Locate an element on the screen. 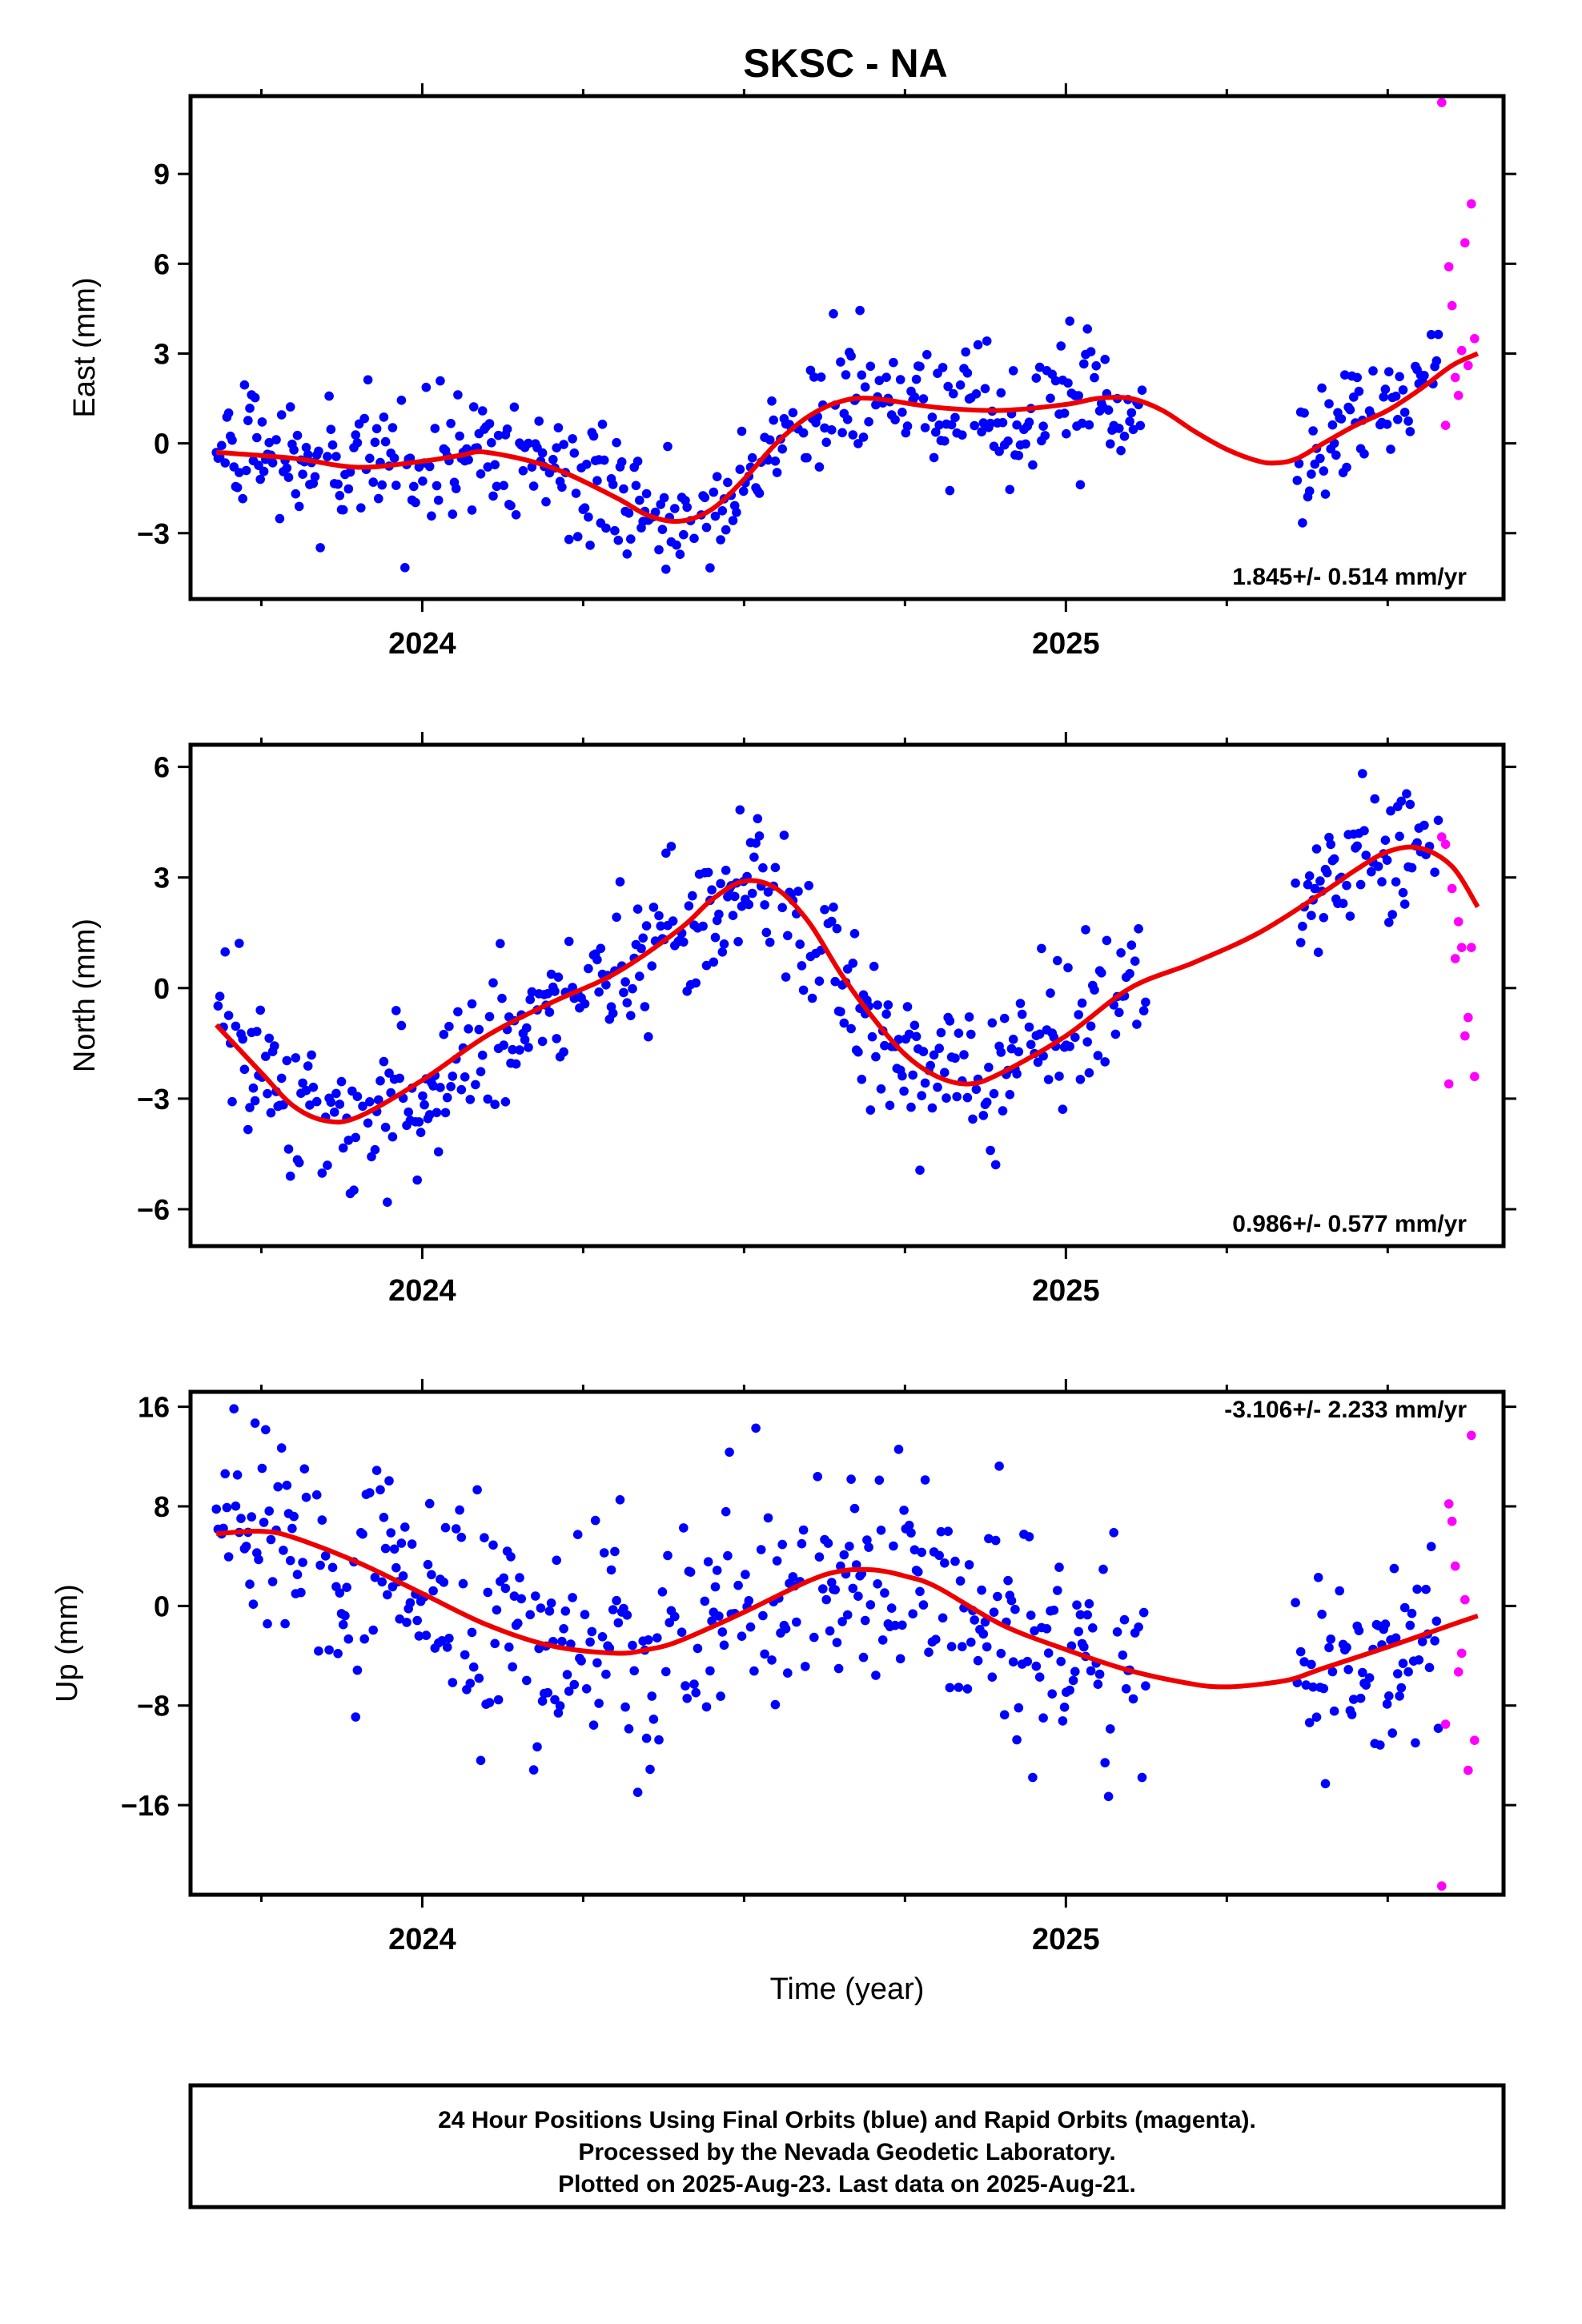 This screenshot has height=2324, width=1582. north-ytick-label: 6 is located at coordinates (162, 767).